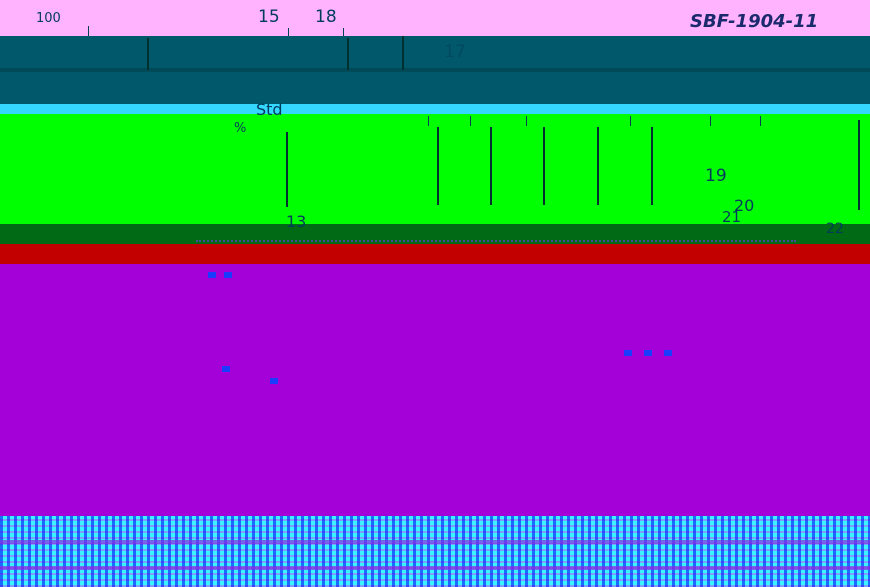 The image size is (870, 587). What do you see at coordinates (326, 17) in the screenshot?
I see `label-18: 18` at bounding box center [326, 17].